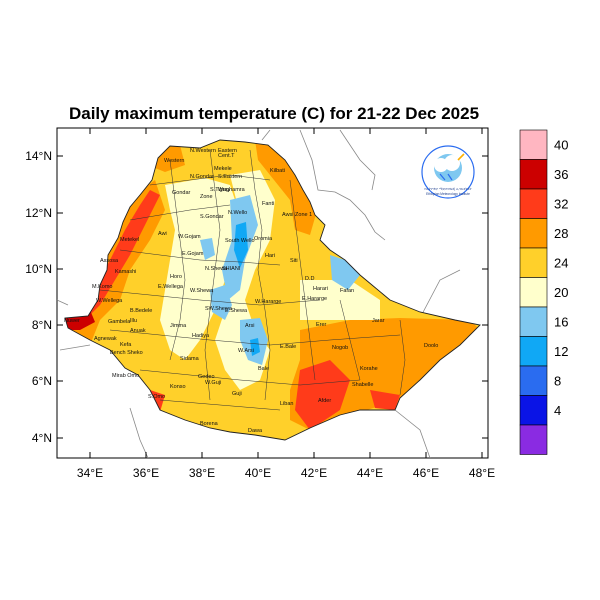 The width and height of the screenshot is (600, 600). What do you see at coordinates (189, 237) in the screenshot?
I see `region-label: W.Gojam` at bounding box center [189, 237].